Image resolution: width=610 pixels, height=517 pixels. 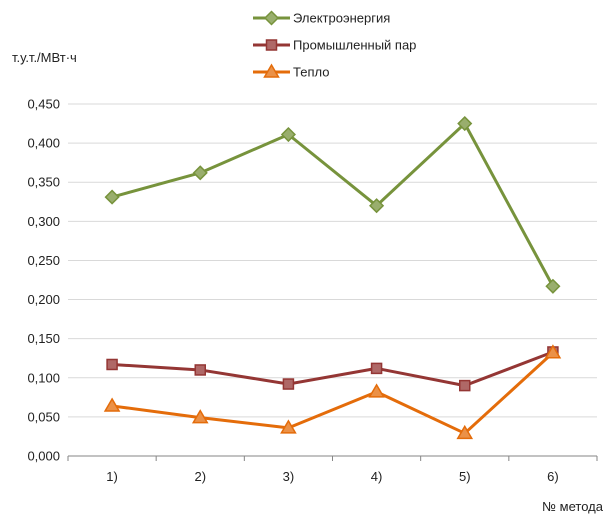 I want to click on y-tick-label: 0,300, so click(x=43, y=221).